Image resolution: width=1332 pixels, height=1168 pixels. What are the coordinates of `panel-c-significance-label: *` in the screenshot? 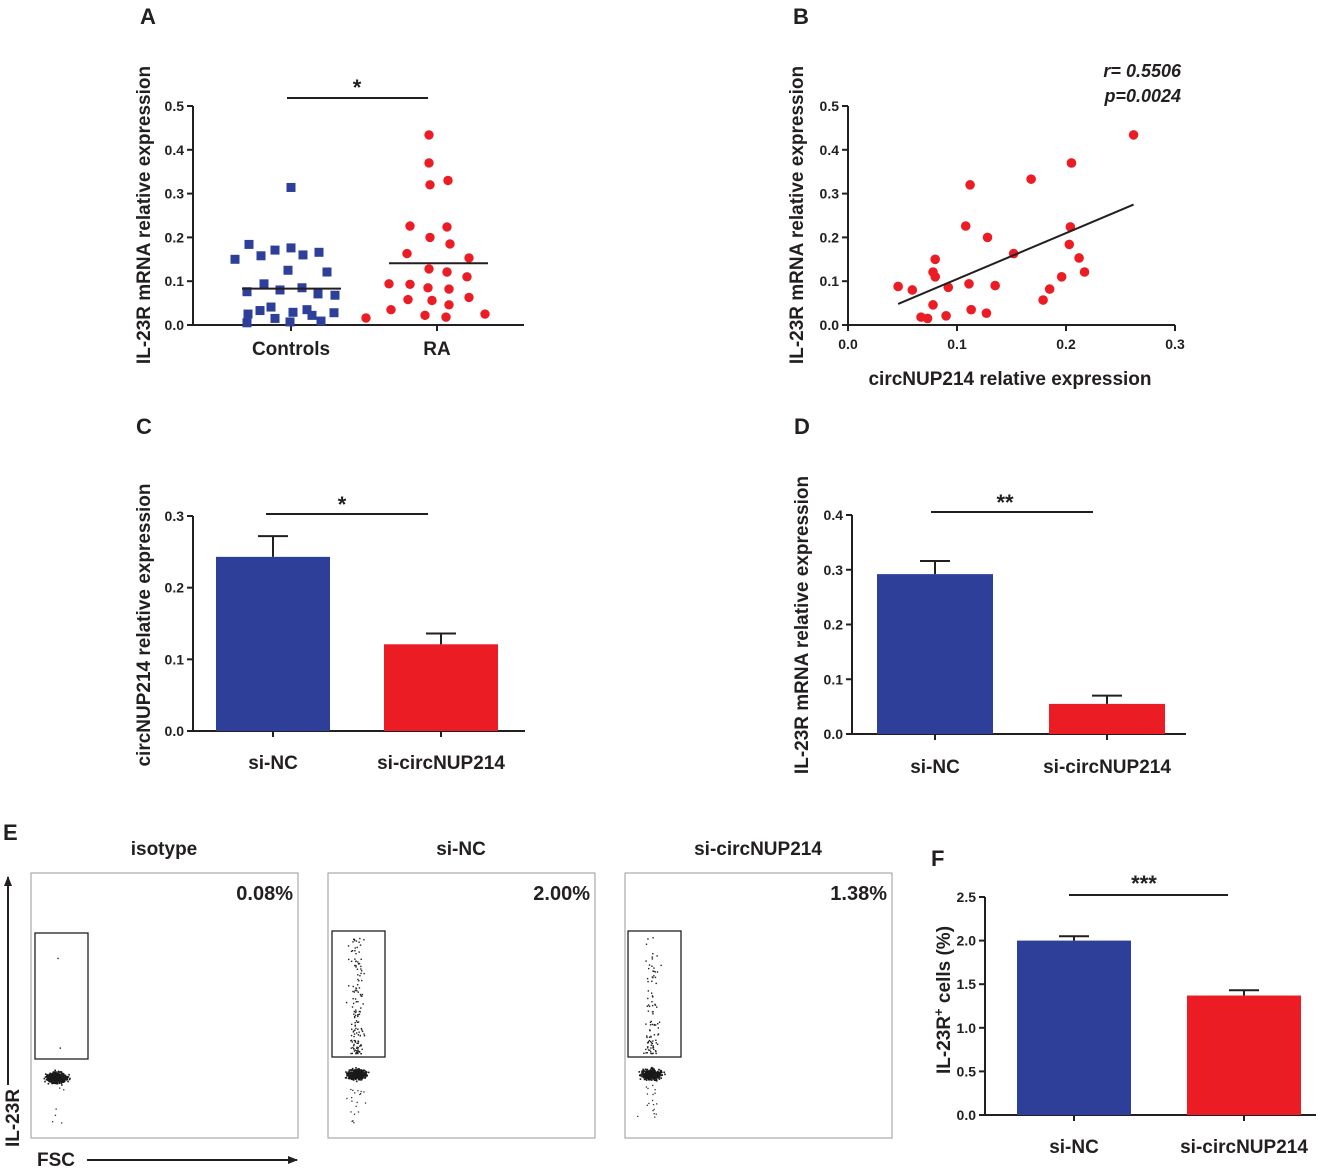 It's located at (342, 504).